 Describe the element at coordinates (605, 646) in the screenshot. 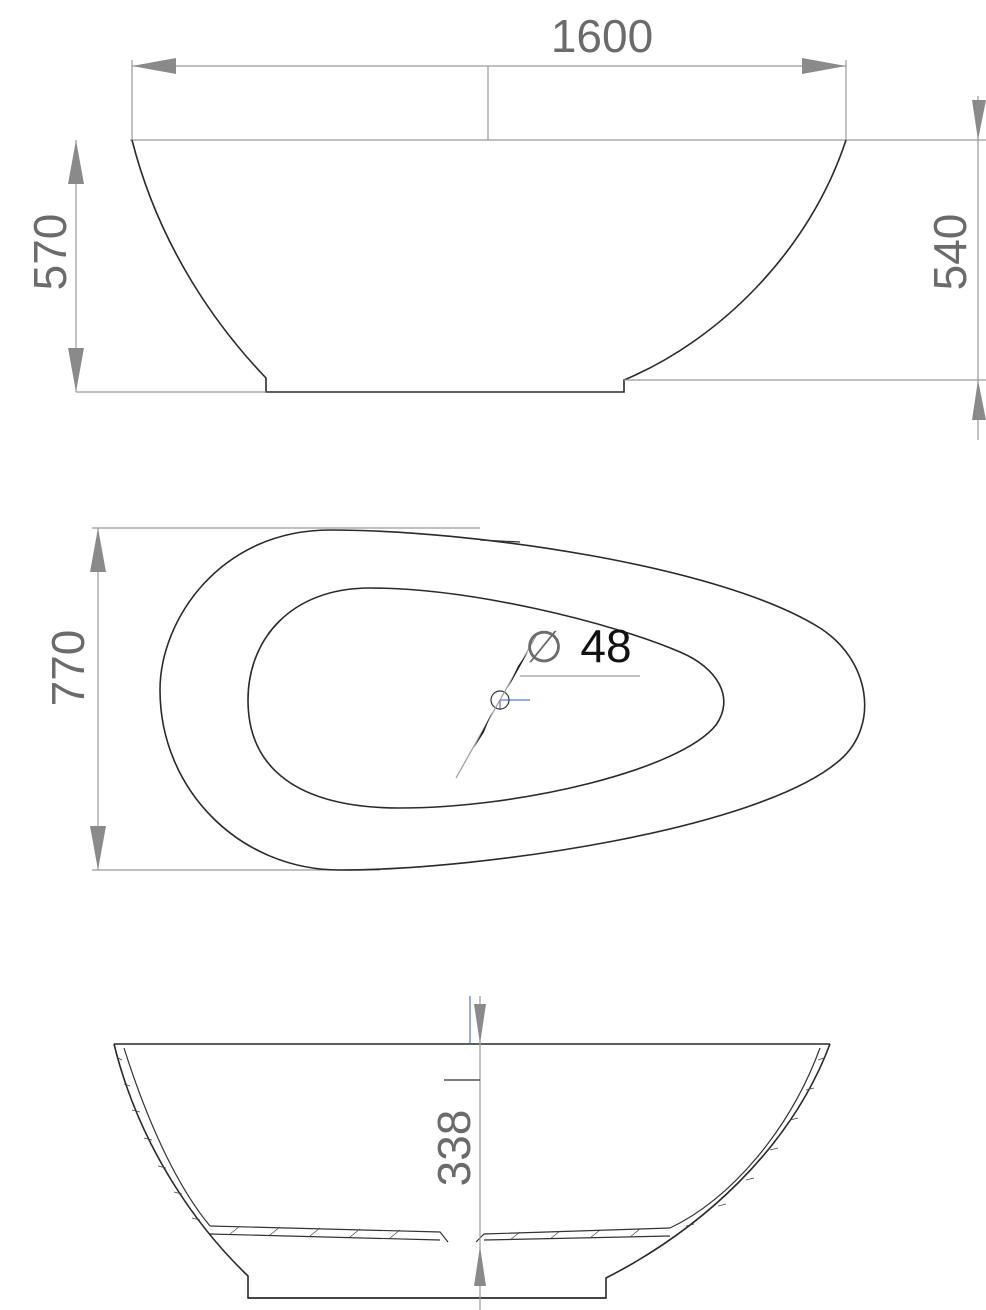

I see `drain-diameter-label: 48` at that location.